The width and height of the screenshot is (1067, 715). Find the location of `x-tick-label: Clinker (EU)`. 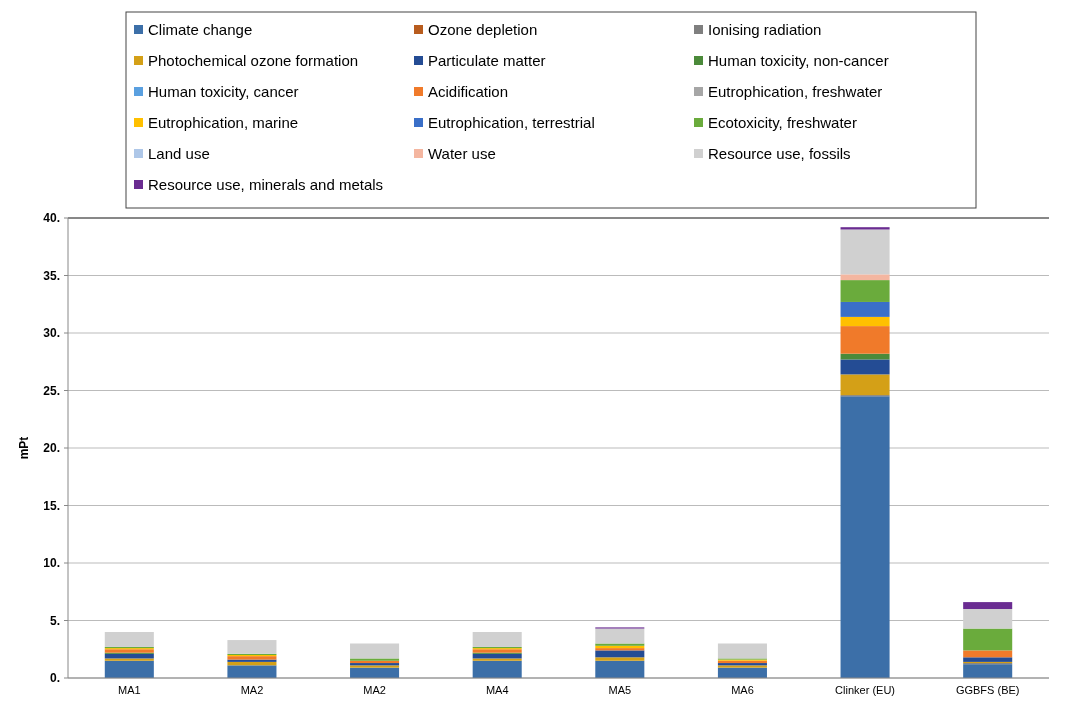

x-tick-label: Clinker (EU) is located at coordinates (865, 690).